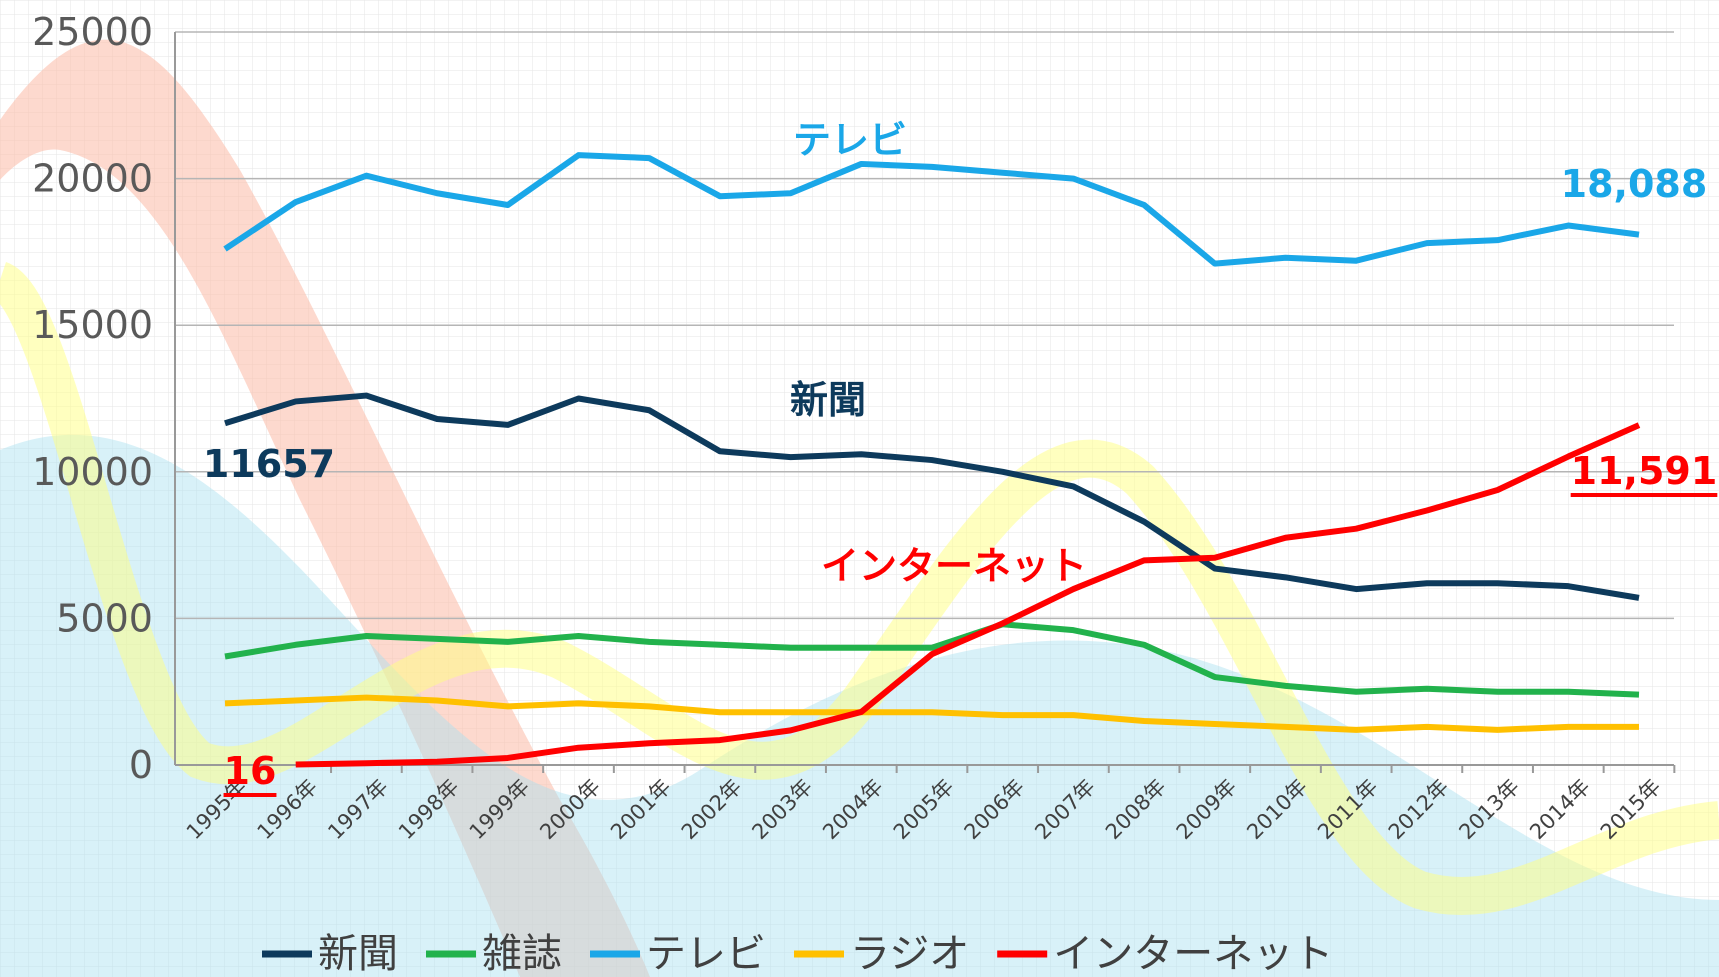 The image size is (1719, 977). I want to click on annotation: 11657, so click(269, 464).